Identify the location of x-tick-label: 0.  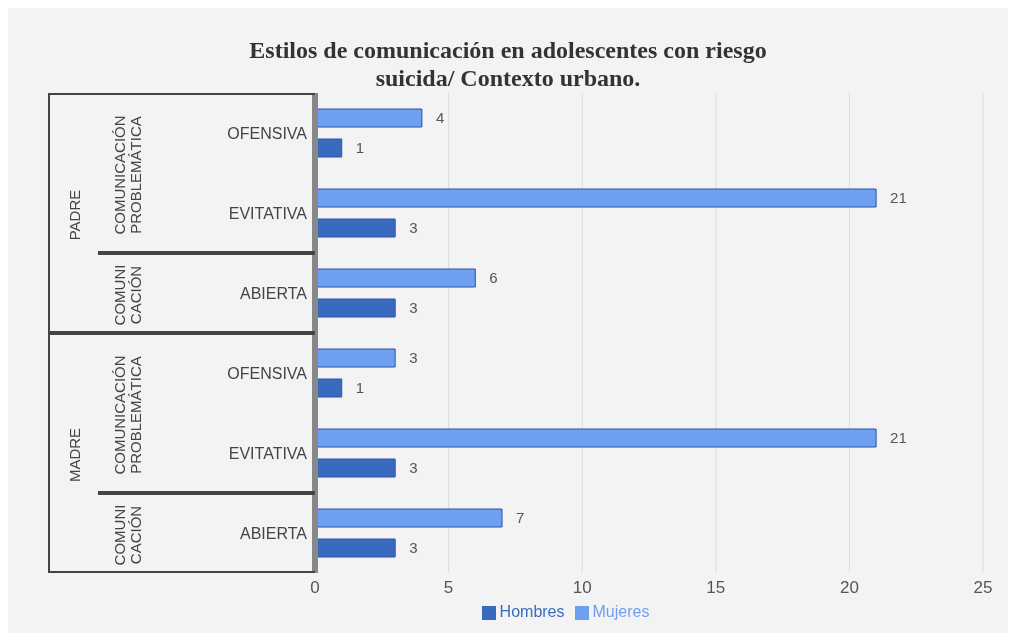
(315, 588).